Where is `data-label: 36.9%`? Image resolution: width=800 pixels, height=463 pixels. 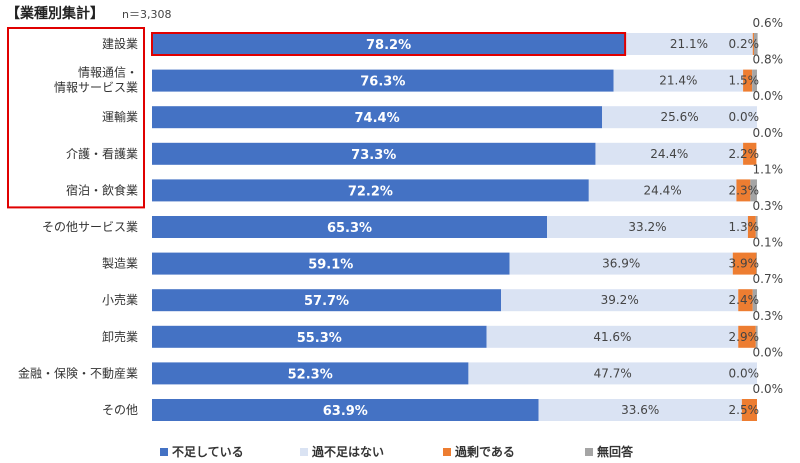
data-label: 36.9% is located at coordinates (621, 264).